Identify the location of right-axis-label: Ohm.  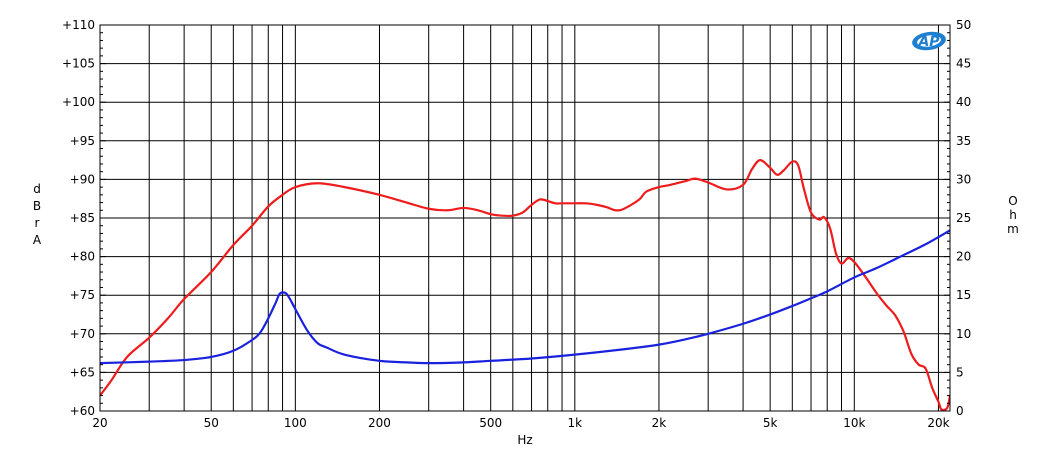
(1013, 215).